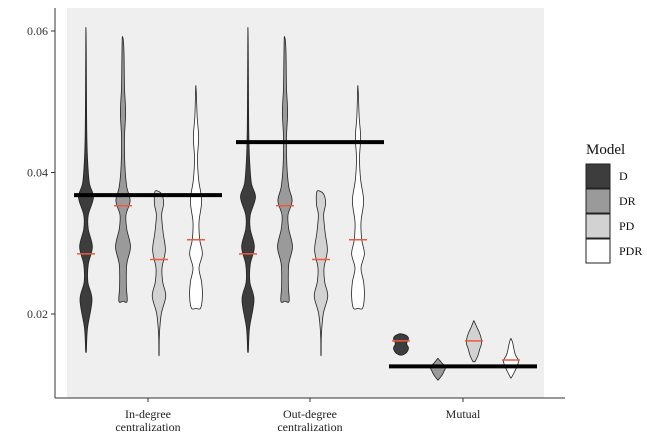 The height and width of the screenshot is (437, 647). What do you see at coordinates (605, 150) in the screenshot?
I see `legend-title: Model` at bounding box center [605, 150].